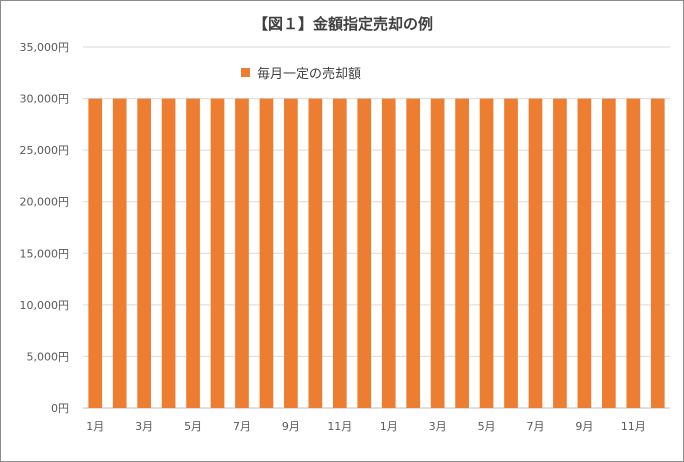  I want to click on y-tick-label: 5,000円, so click(48, 356).